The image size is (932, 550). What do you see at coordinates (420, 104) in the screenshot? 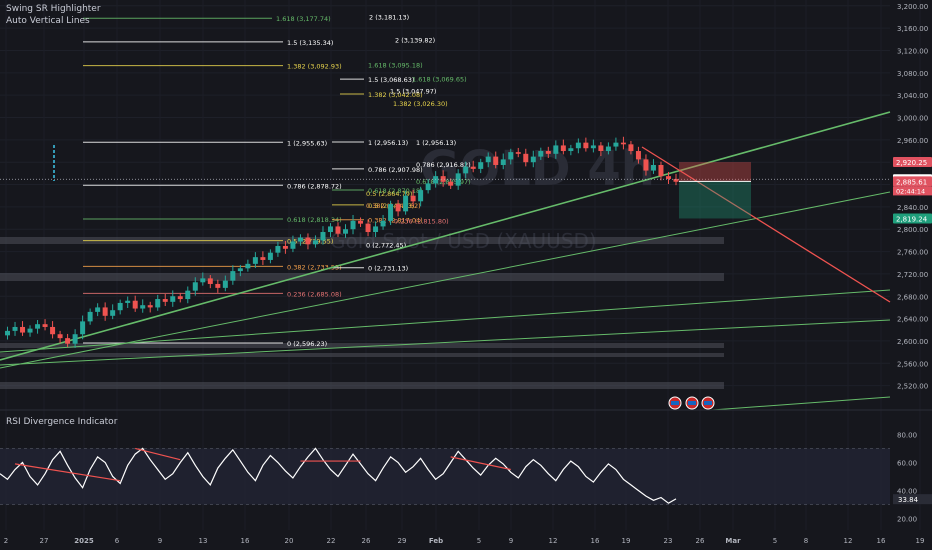
I see `fib-label: 1.382 (3,026.30)` at bounding box center [420, 104].